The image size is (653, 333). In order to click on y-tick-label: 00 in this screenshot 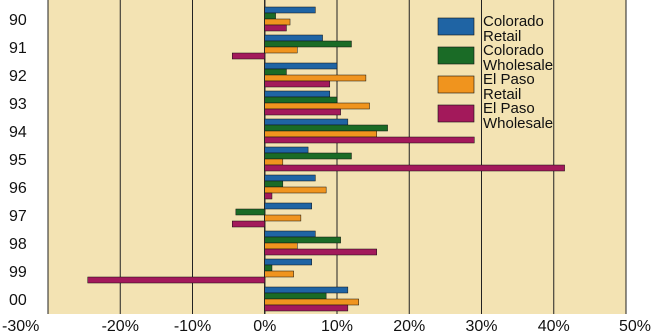, I will do `click(18, 300)`.